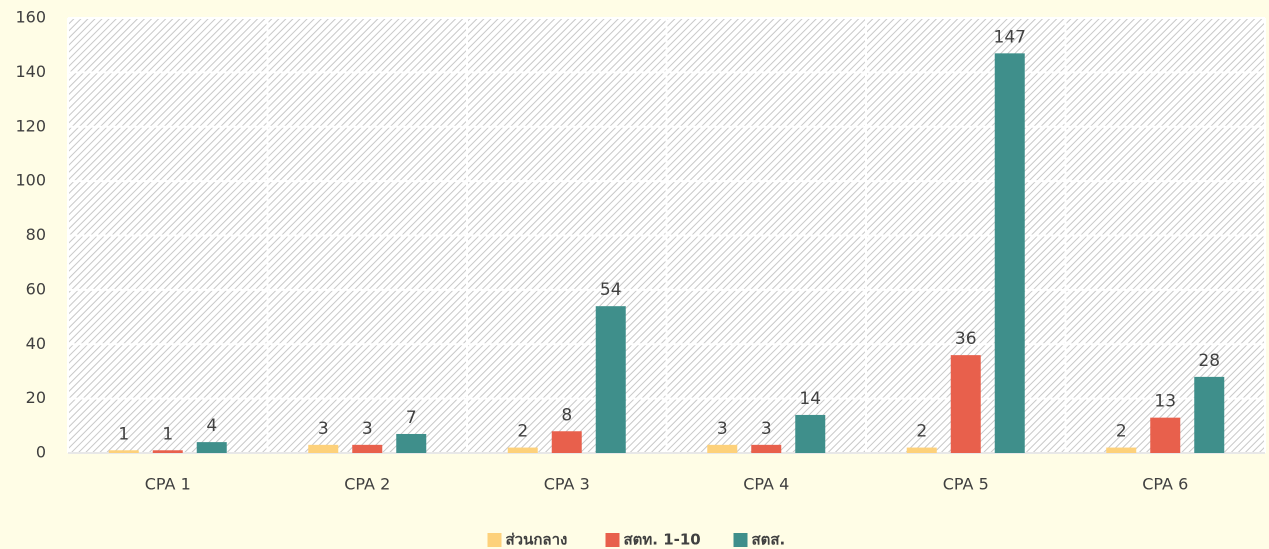  Describe the element at coordinates (30, 17) in the screenshot. I see `y-tick-label: 160` at that location.